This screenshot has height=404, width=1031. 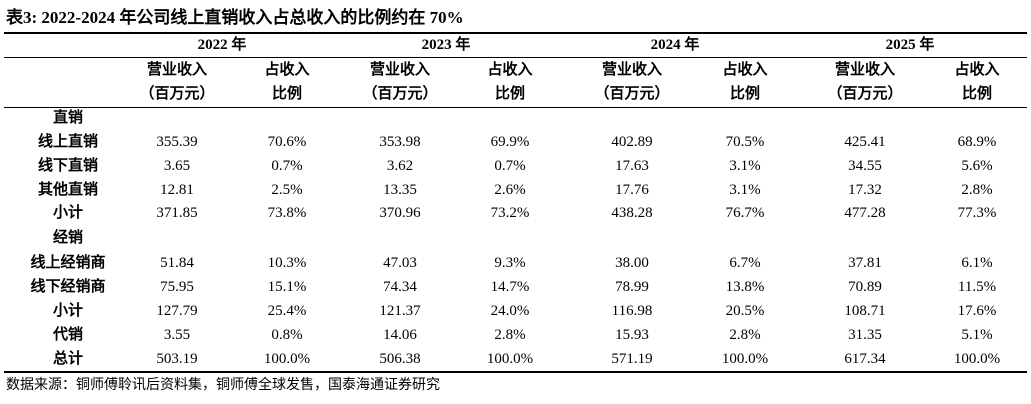 What do you see at coordinates (632, 263) in the screenshot?
I see `cell: 38.00` at bounding box center [632, 263].